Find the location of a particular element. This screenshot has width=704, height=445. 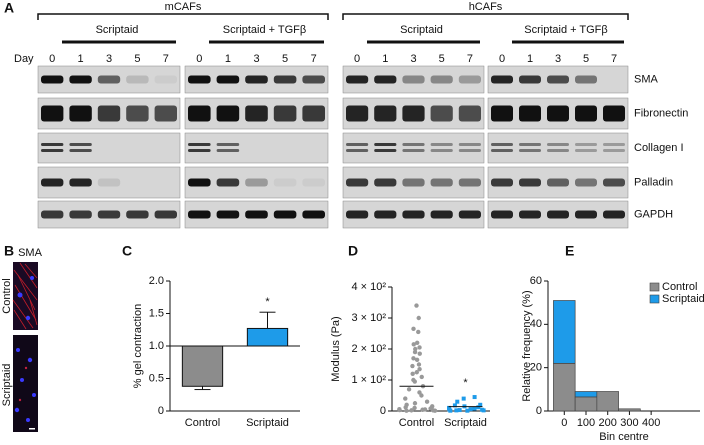

x-tick-label: 100 is located at coordinates (586, 423).